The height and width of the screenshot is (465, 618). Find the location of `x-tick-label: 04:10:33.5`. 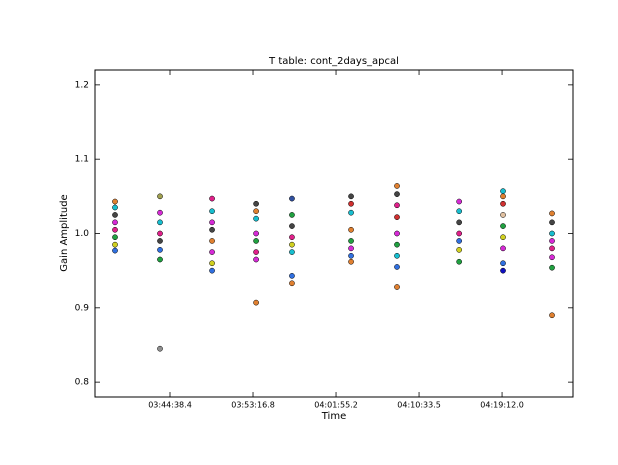

x-tick-label: 04:10:33.5 is located at coordinates (419, 405).